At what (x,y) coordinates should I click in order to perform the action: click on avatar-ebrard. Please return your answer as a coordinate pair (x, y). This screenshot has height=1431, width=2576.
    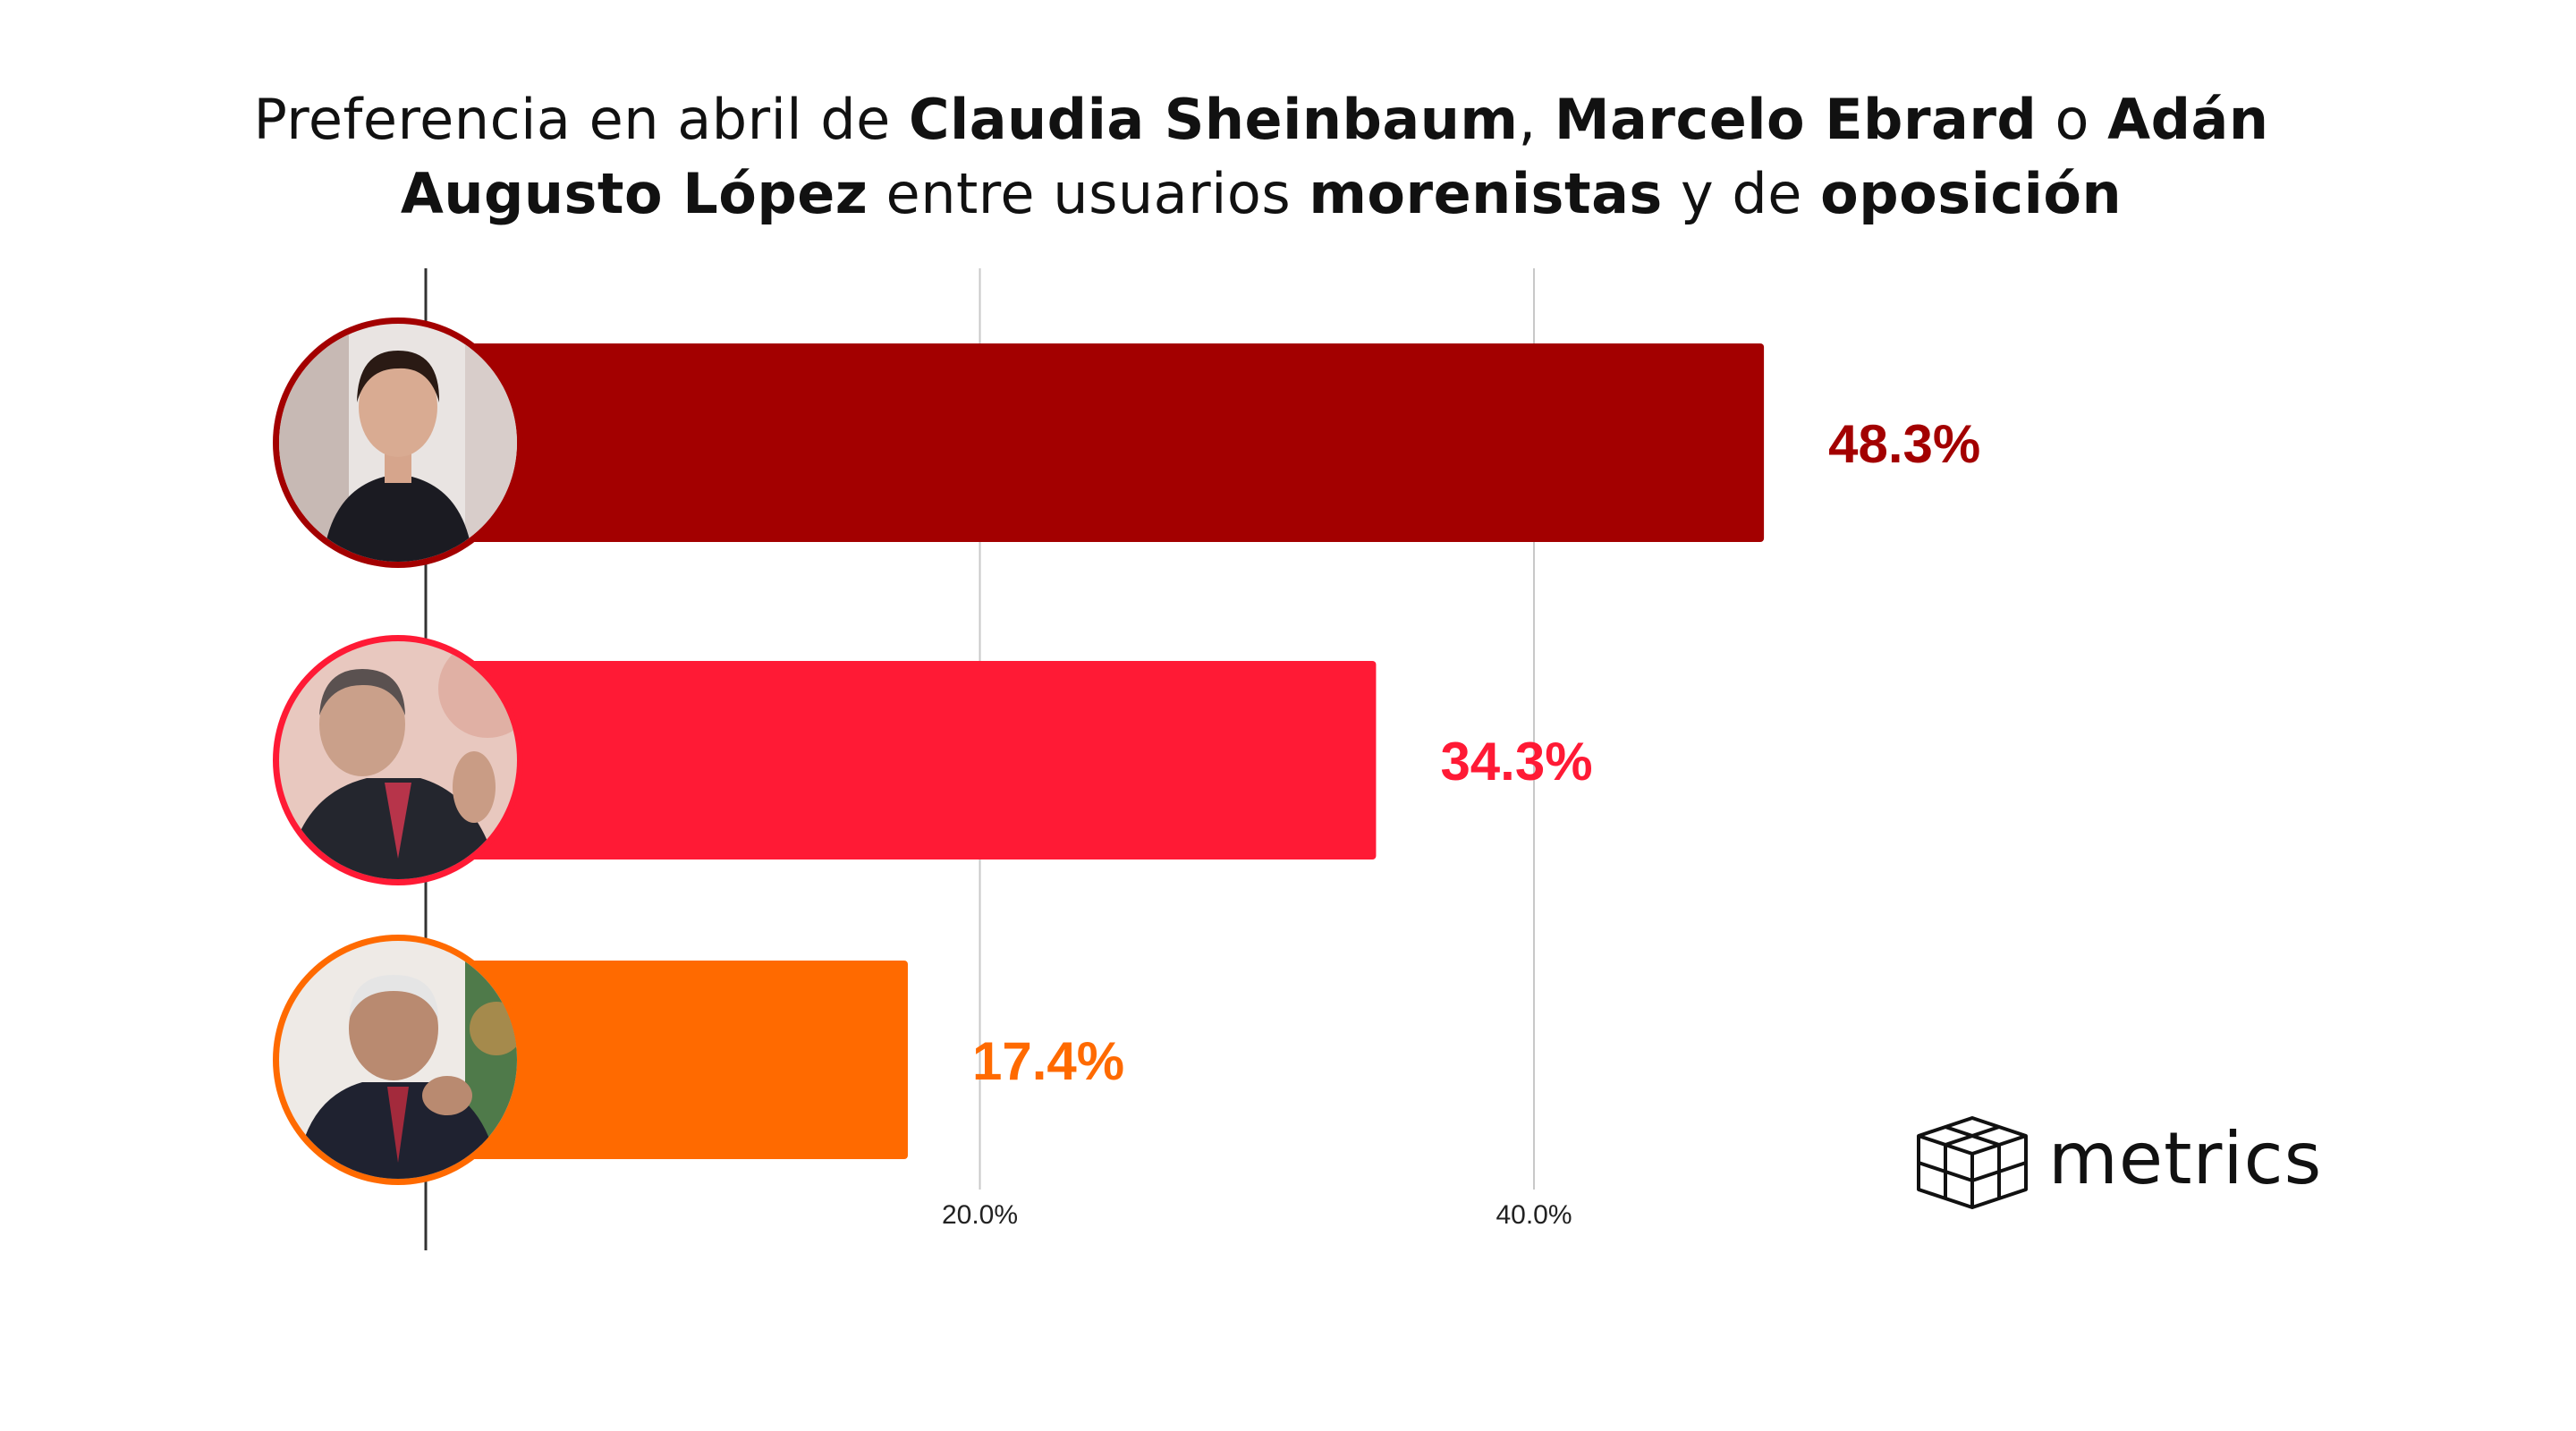
    Looking at the image, I should click on (398, 760).